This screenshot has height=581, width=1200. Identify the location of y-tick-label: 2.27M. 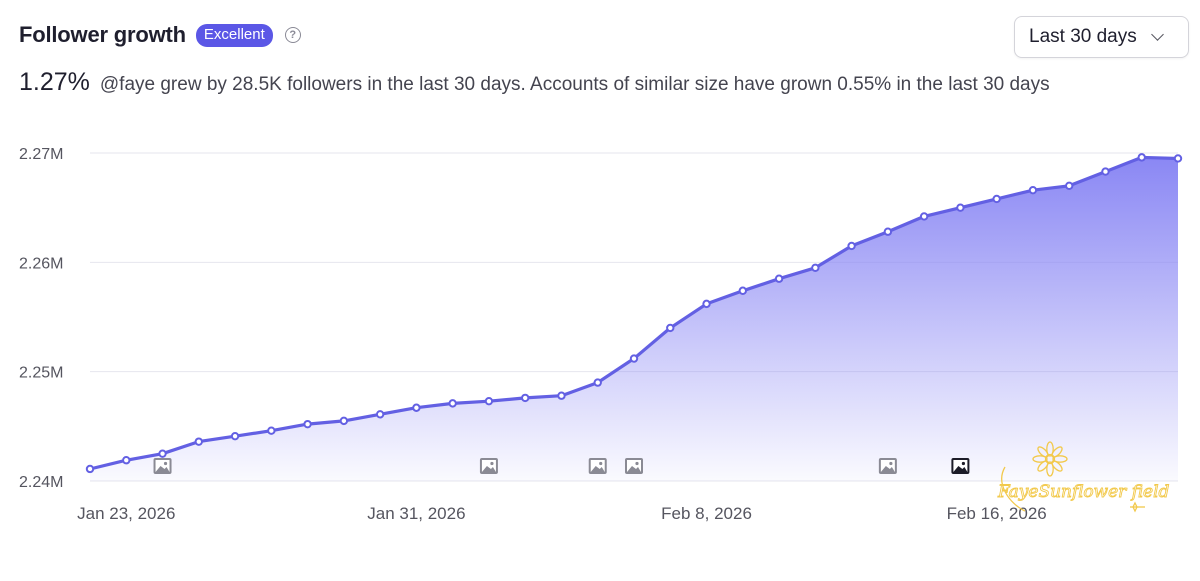
(41, 154).